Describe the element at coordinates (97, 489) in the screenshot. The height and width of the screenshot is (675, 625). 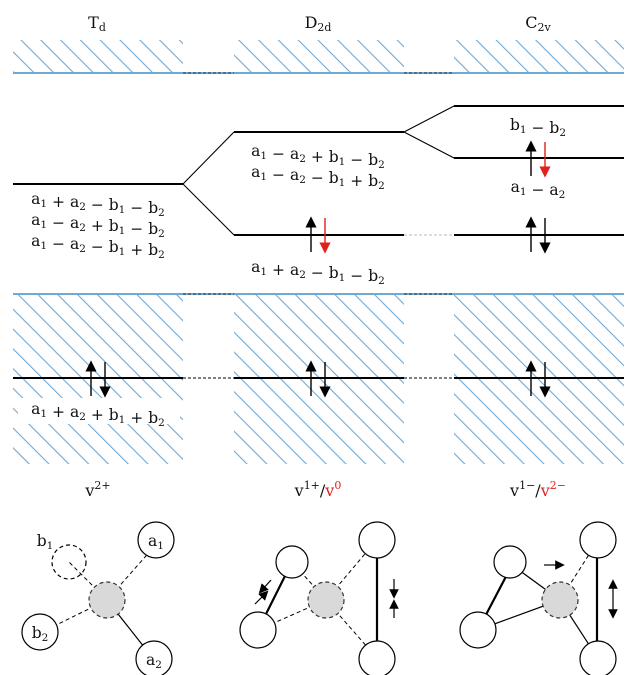
I see `charge-label-td: v2+` at that location.